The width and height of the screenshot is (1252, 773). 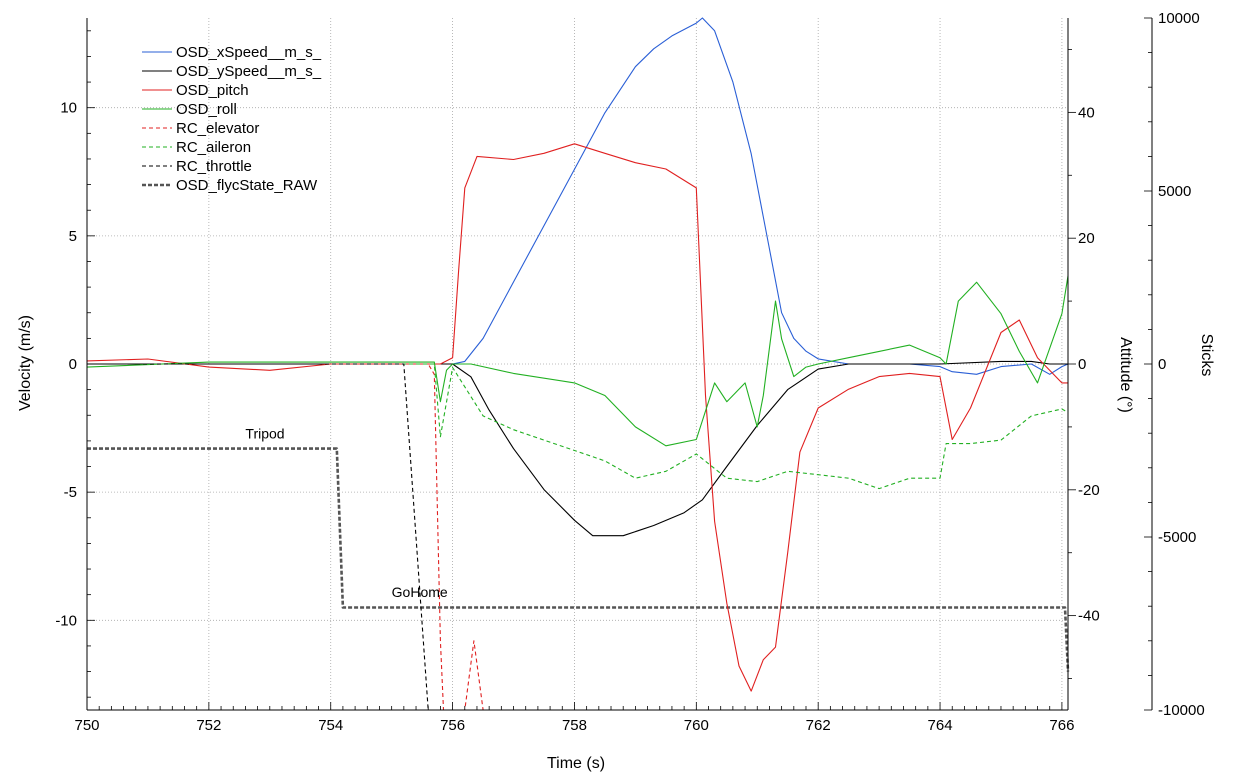 What do you see at coordinates (330, 725) in the screenshot?
I see `x-tick-label: 754` at bounding box center [330, 725].